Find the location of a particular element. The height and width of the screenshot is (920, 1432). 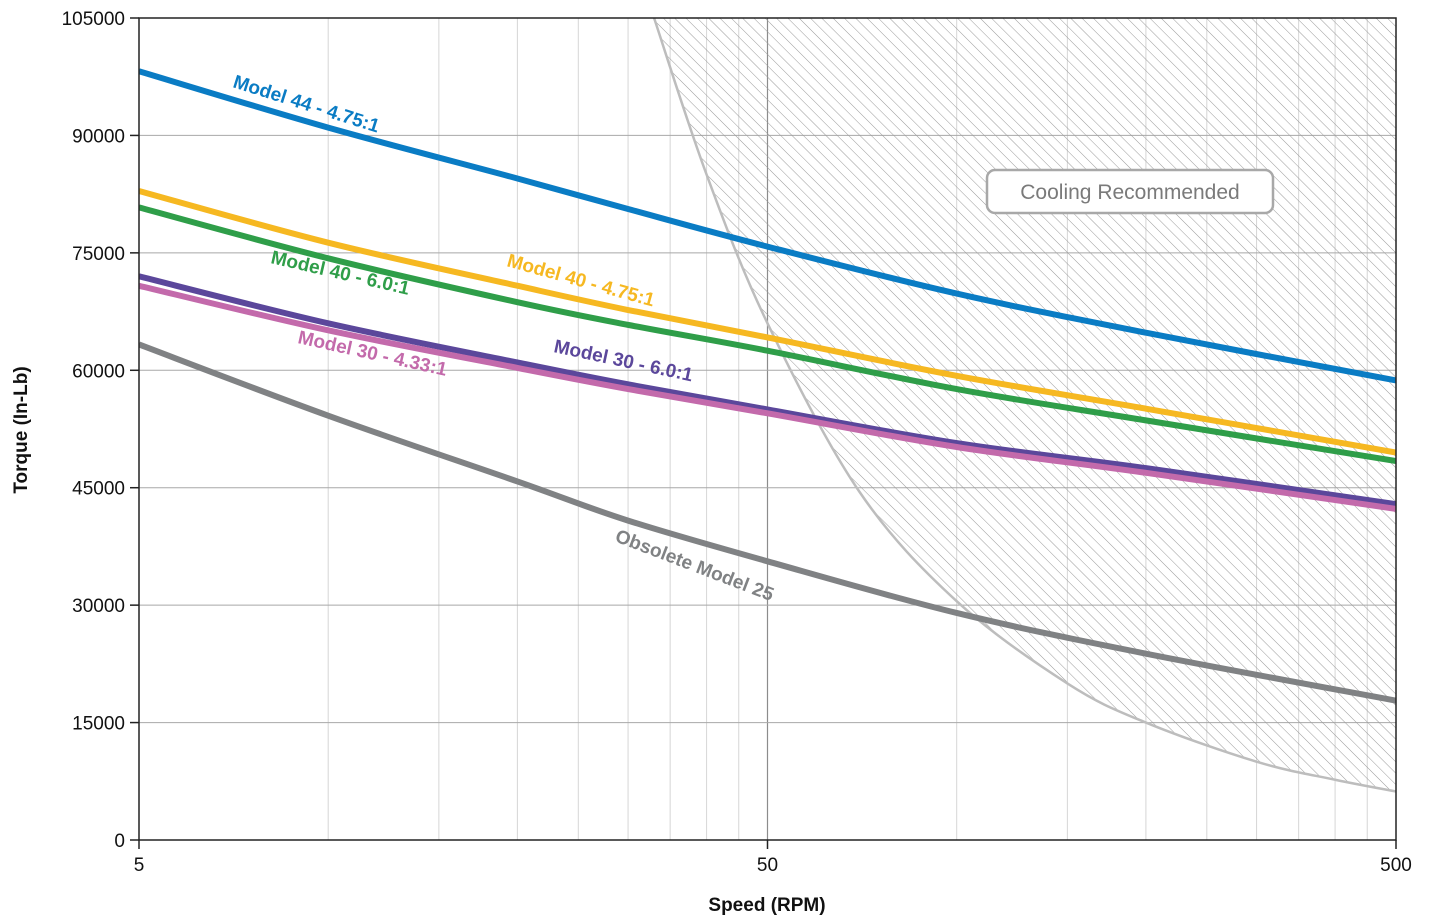

cooling-annotation-box is located at coordinates (1130, 191).